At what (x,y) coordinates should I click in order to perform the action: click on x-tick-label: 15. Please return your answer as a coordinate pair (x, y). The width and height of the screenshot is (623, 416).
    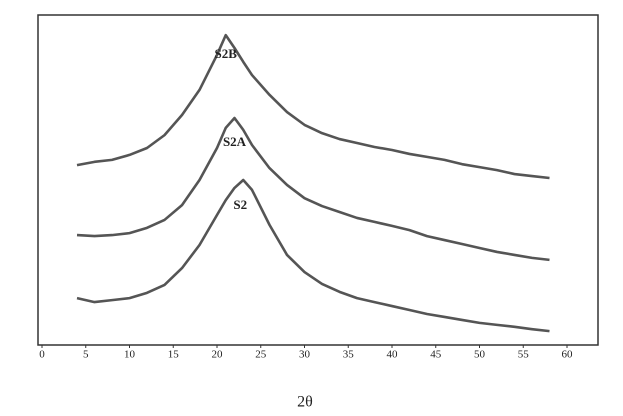
    Looking at the image, I should click on (174, 355).